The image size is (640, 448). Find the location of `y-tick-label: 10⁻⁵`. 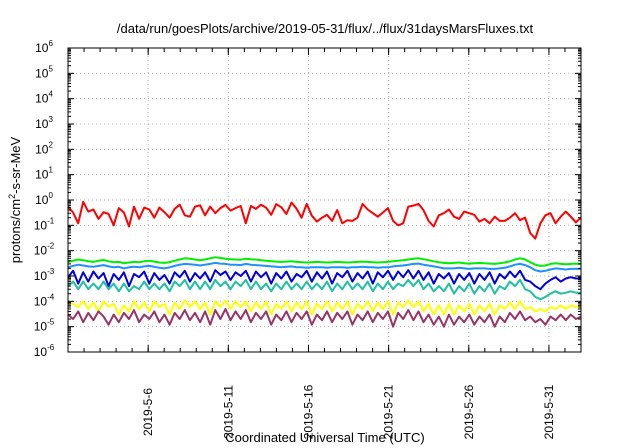

y-tick-label: 10⁻⁵ is located at coordinates (44, 326).